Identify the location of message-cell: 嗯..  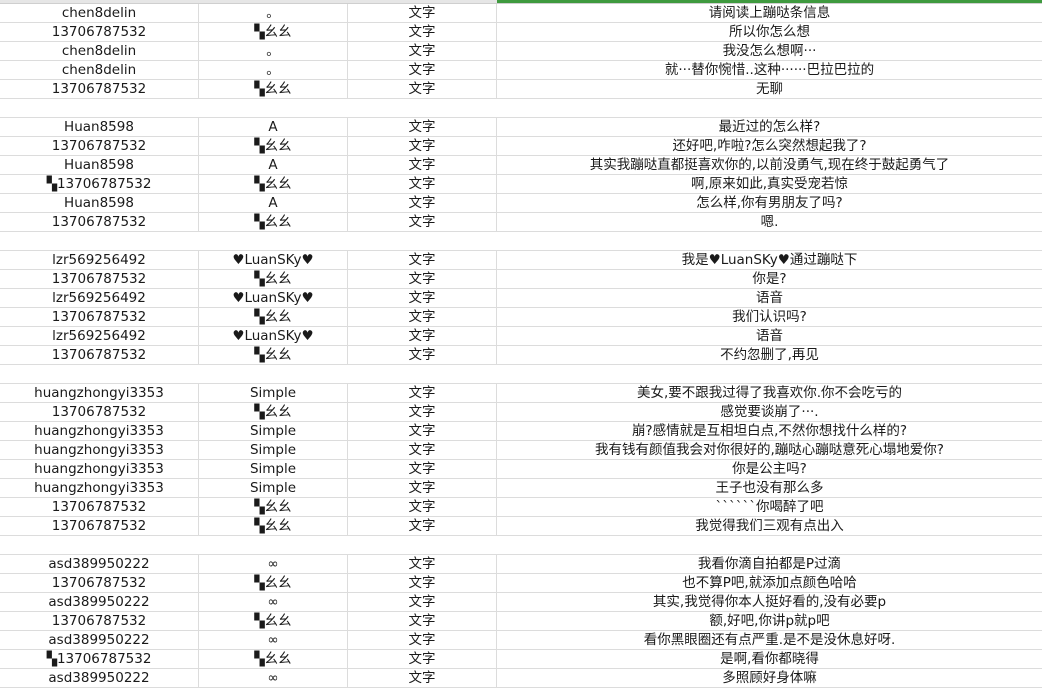
(769, 222).